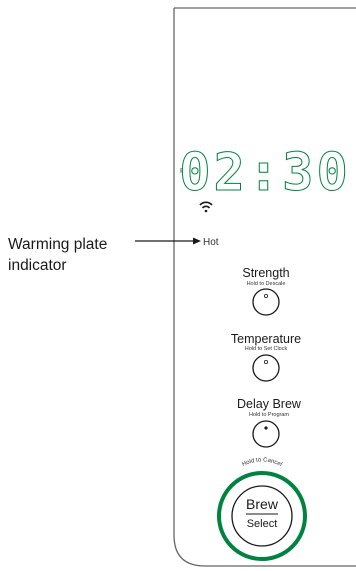 This screenshot has width=356, height=571. I want to click on select-label: Select, so click(262, 524).